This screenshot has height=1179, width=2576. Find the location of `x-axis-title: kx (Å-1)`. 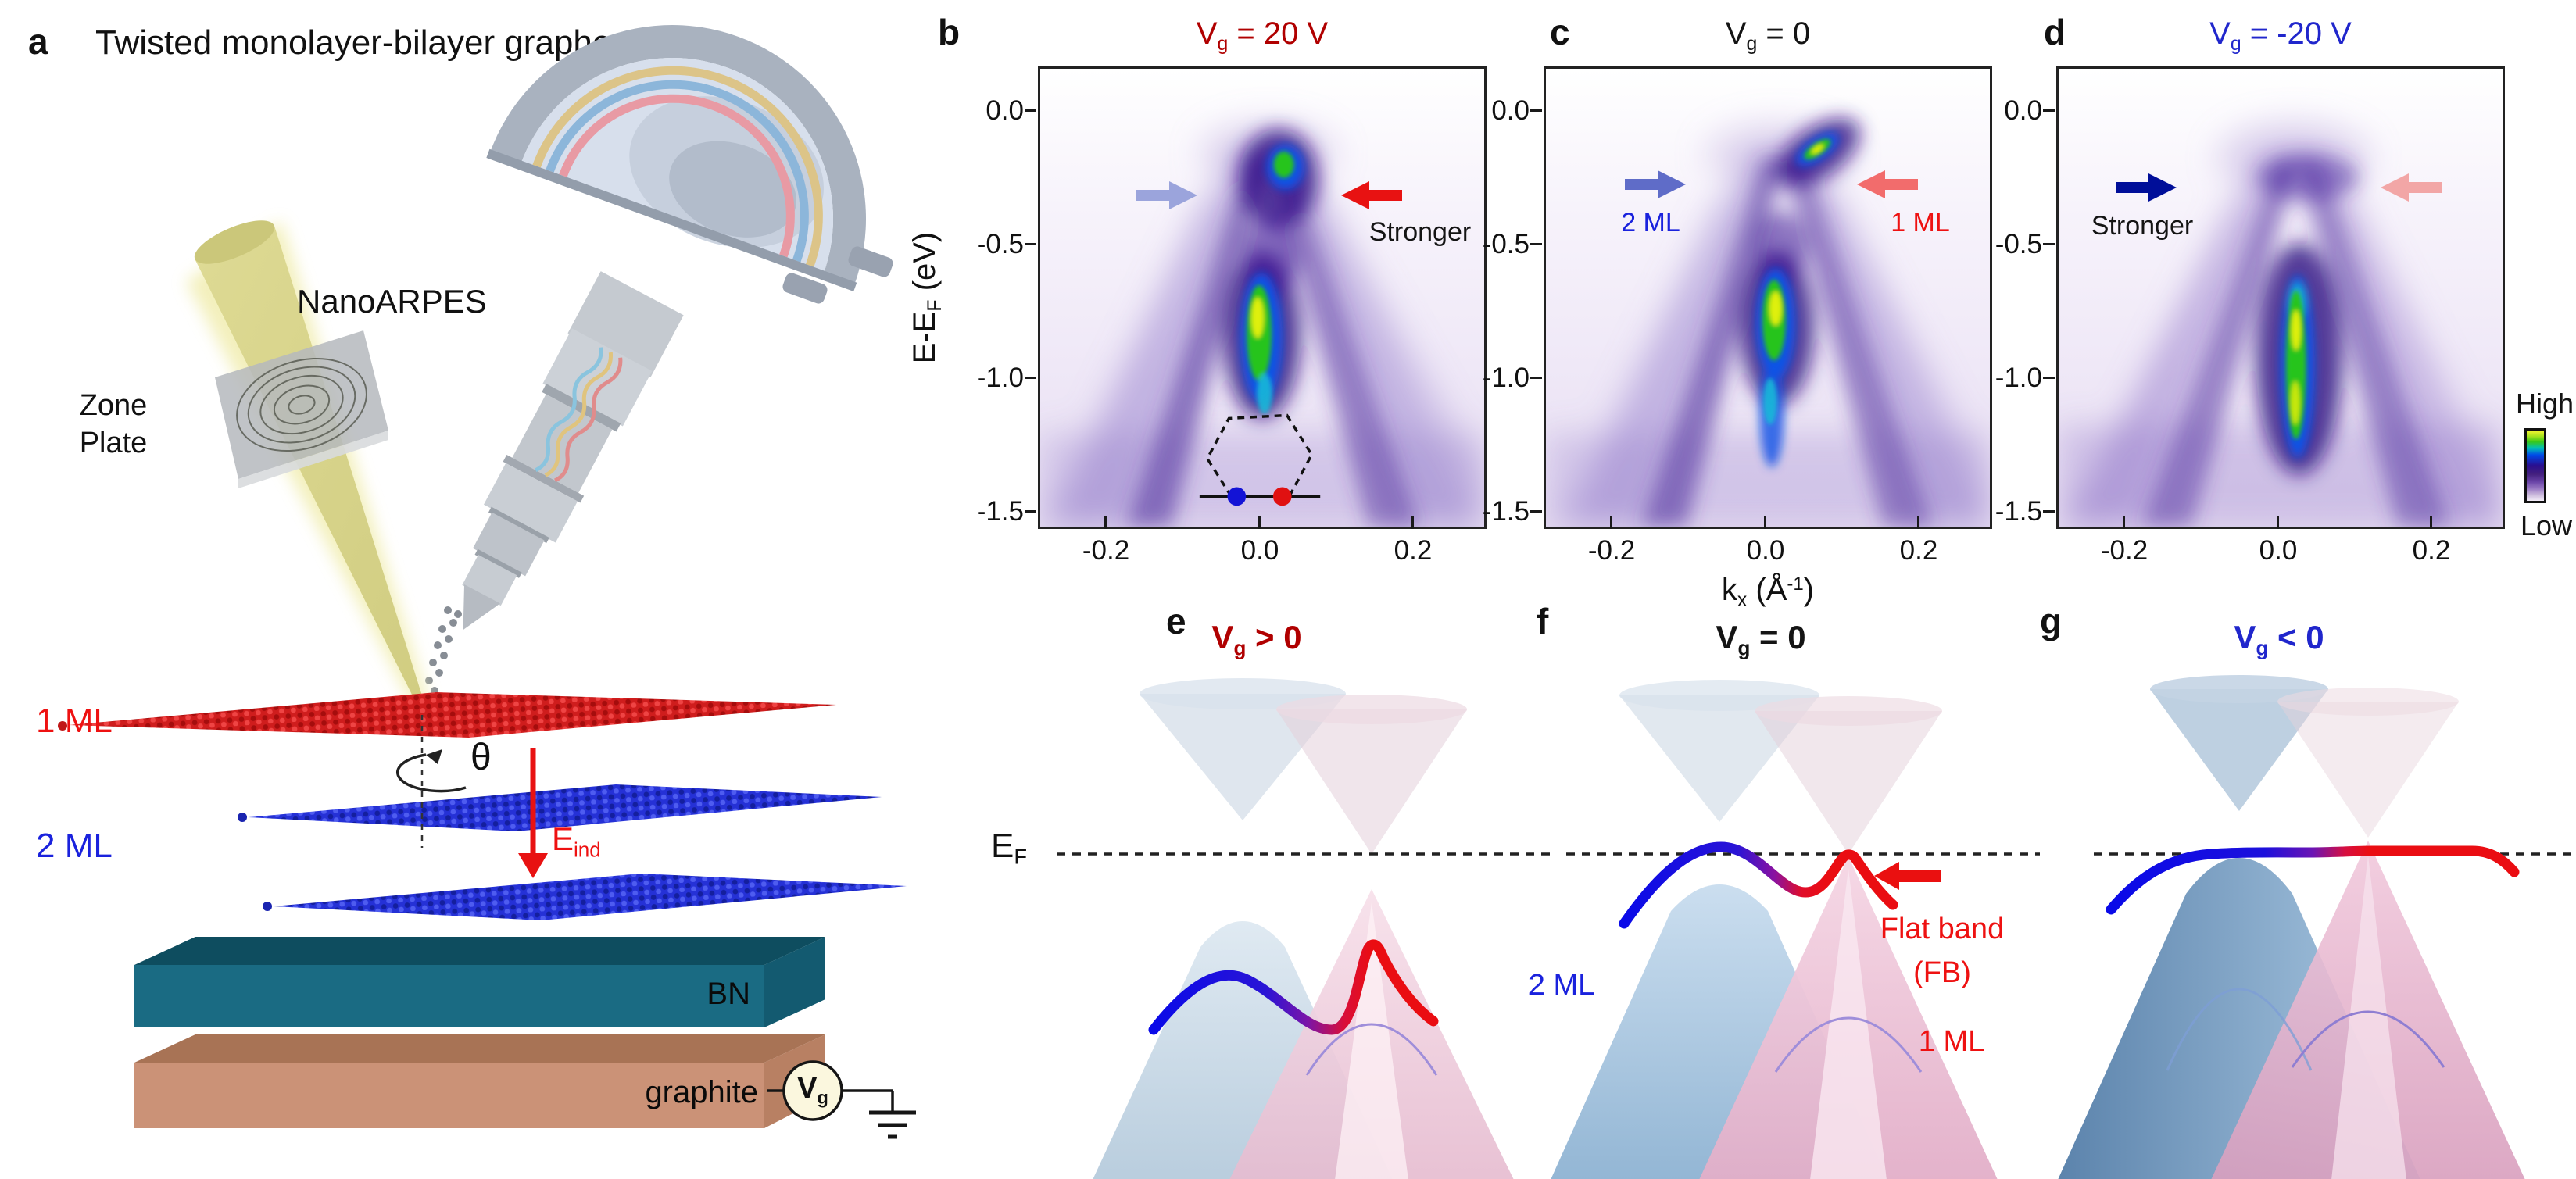

x-axis-title: kx (Å-1) is located at coordinates (1768, 592).